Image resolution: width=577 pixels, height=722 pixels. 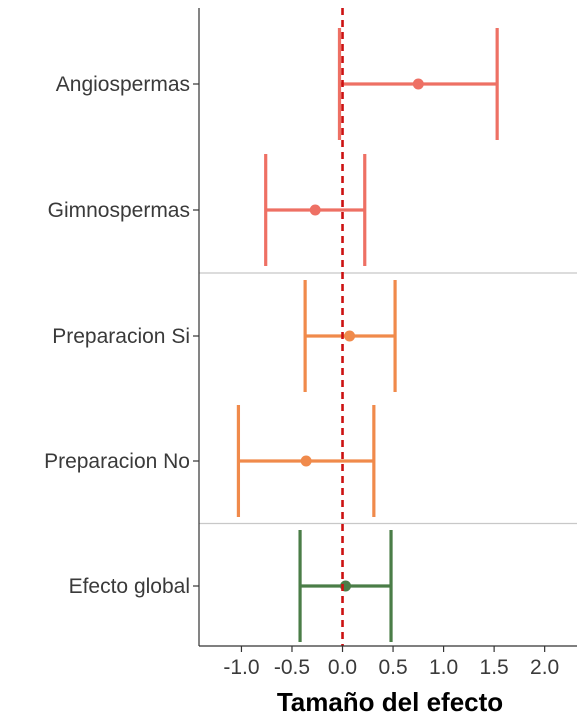 I want to click on x-tick-label: -0.5, so click(x=292, y=667).